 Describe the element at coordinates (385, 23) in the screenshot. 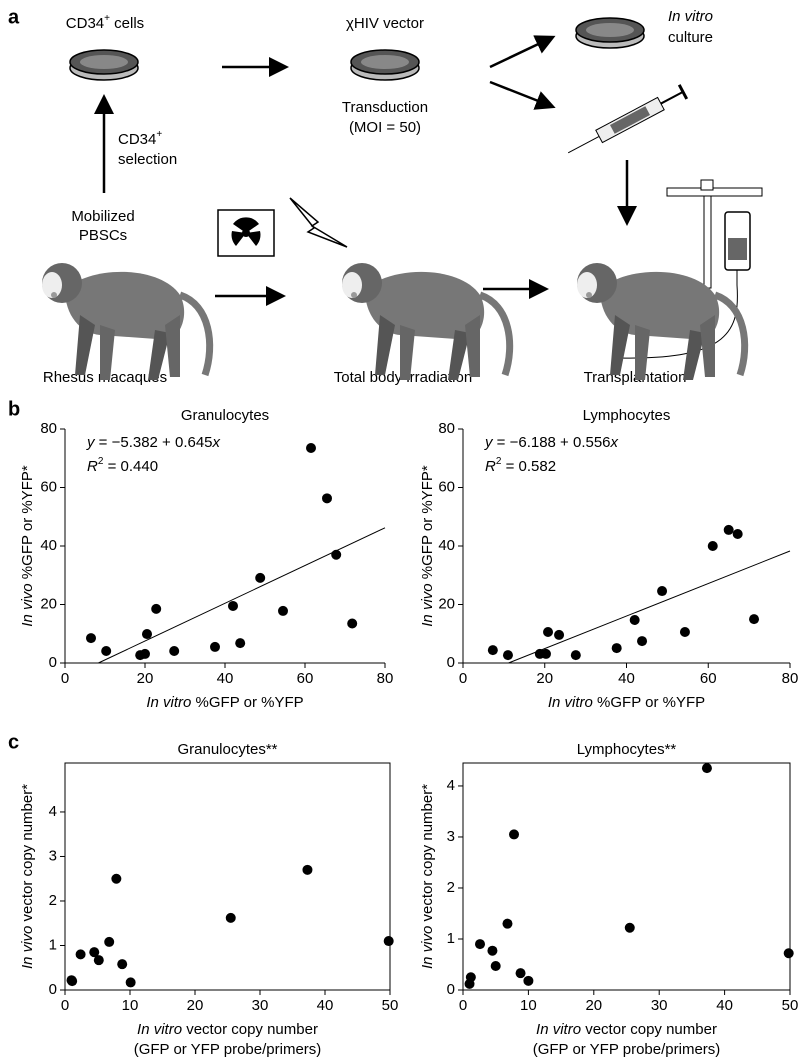

I see `vector-label: χHIV vector` at that location.